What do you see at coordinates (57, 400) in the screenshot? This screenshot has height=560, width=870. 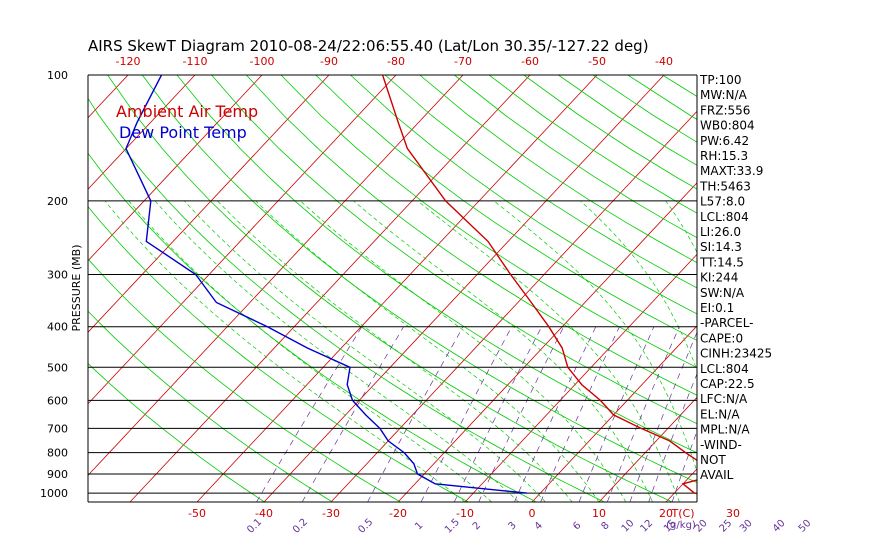 I see `pressure-tick-label: 600` at bounding box center [57, 400].